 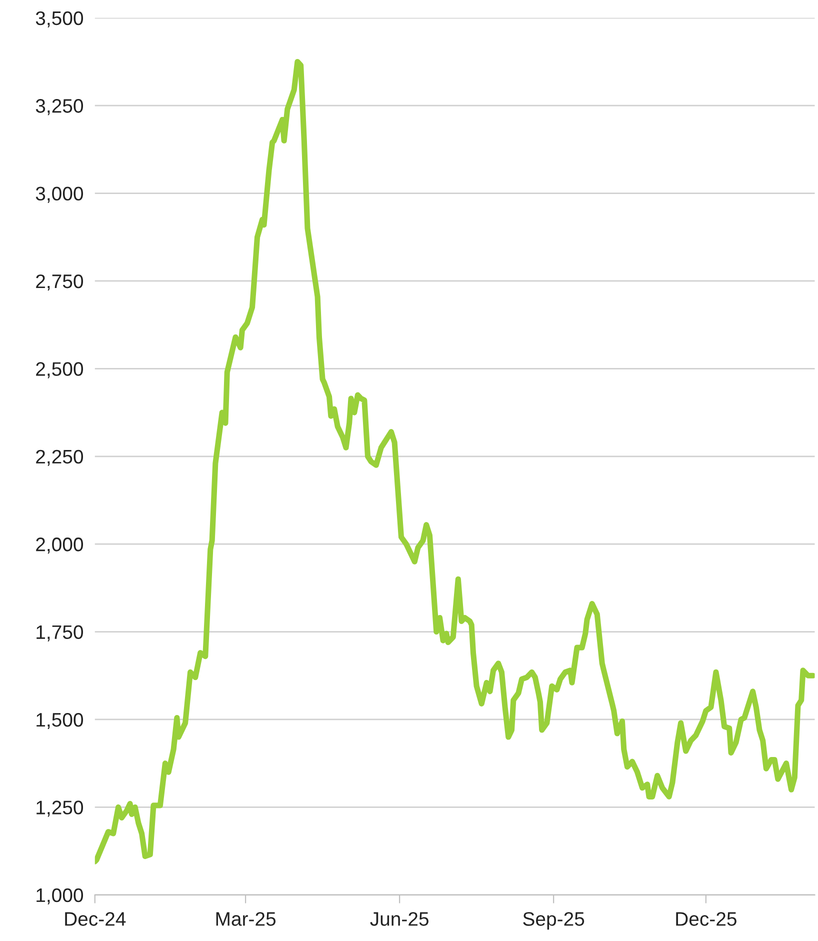 What do you see at coordinates (399, 919) in the screenshot?
I see `x-tick-label: Jun-25` at bounding box center [399, 919].